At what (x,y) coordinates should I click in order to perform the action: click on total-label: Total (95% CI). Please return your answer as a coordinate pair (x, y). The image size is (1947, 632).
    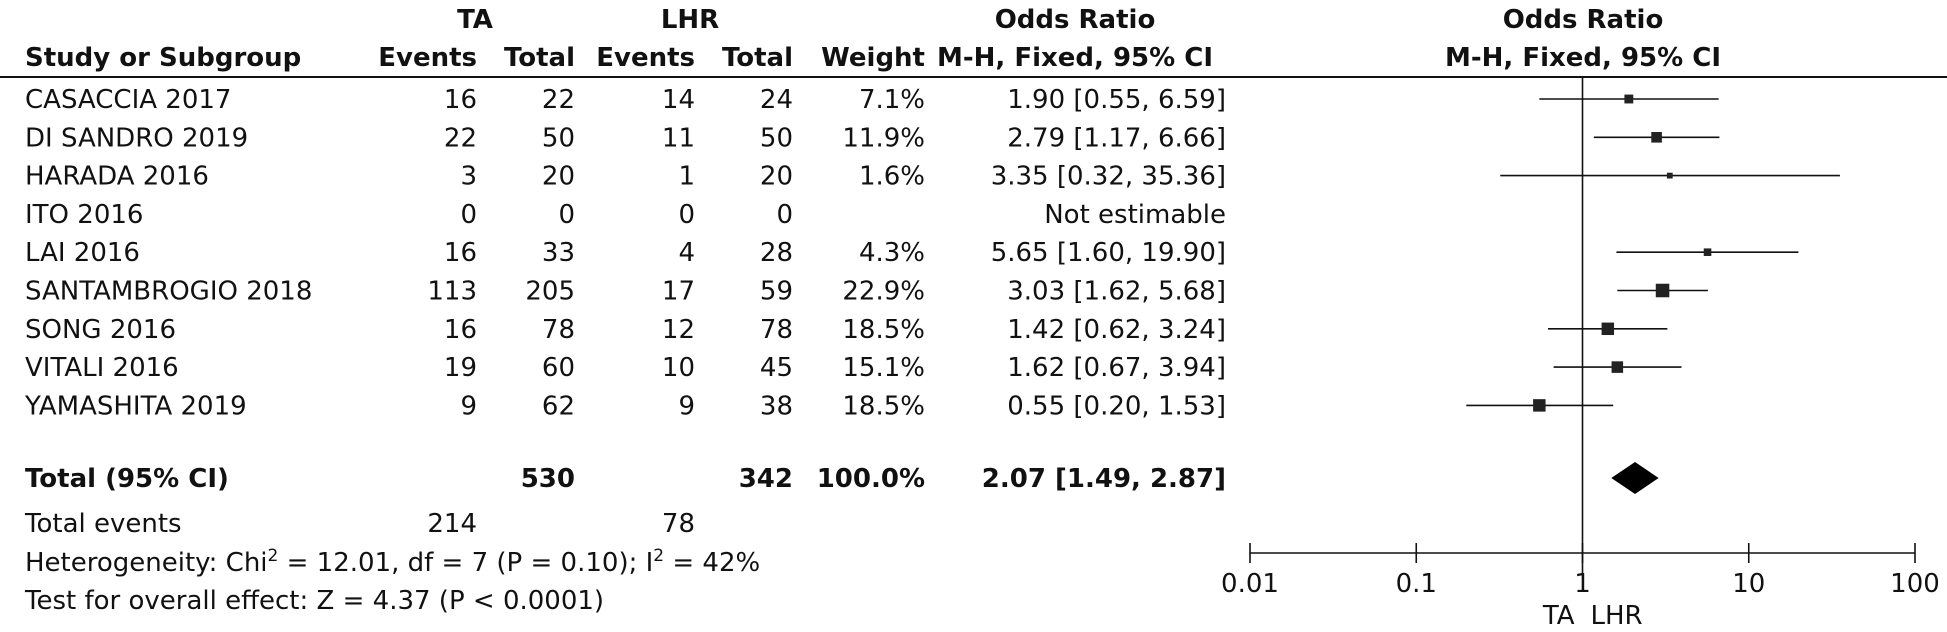
    Looking at the image, I should click on (127, 479).